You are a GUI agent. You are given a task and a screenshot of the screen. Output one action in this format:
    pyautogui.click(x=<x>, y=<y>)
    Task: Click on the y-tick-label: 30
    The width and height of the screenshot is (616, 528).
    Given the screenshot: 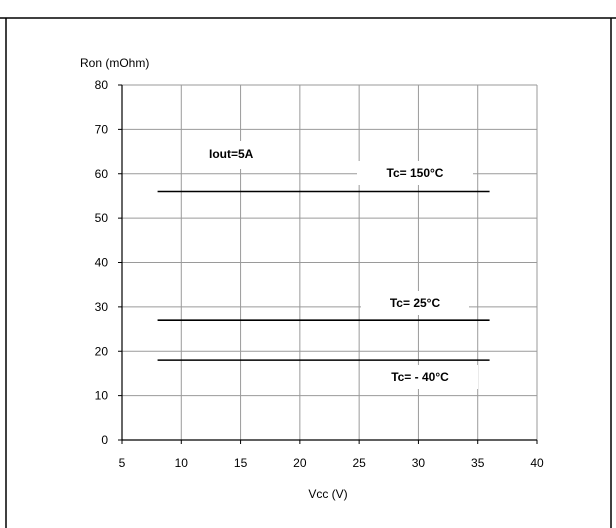 What is the action you would take?
    pyautogui.click(x=102, y=307)
    